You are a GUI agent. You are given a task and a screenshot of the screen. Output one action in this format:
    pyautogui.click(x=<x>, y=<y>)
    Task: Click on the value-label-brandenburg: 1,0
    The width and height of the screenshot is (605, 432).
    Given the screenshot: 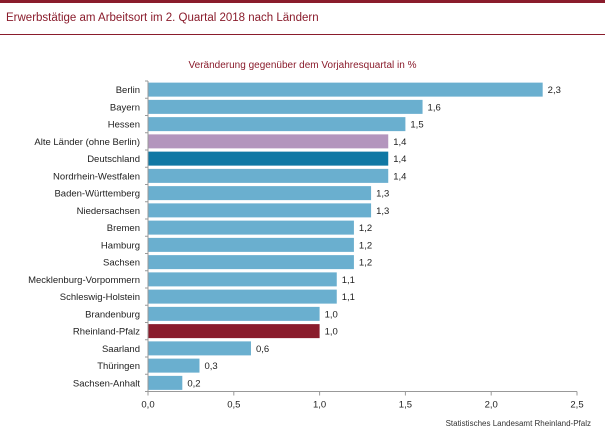 What is the action you would take?
    pyautogui.click(x=331, y=314)
    